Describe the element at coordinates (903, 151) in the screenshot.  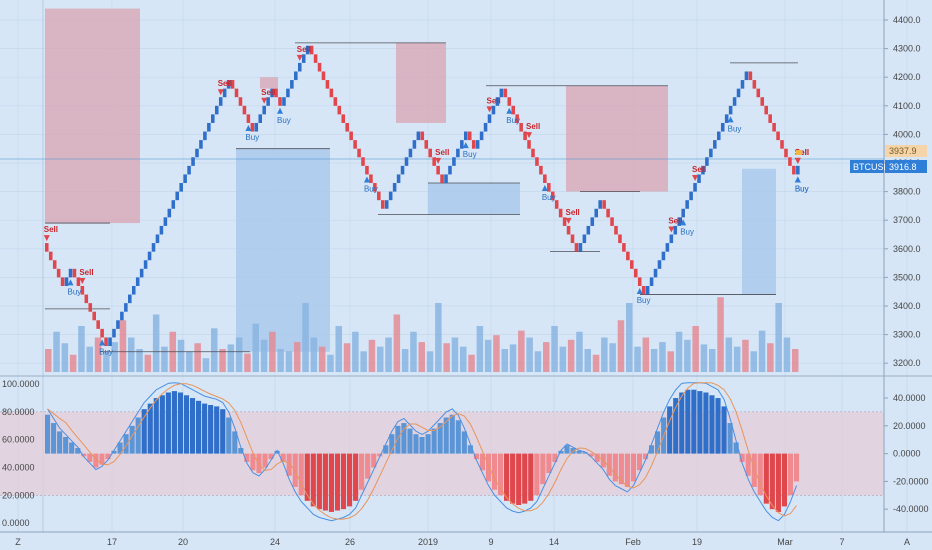
I see `secondary-price-label: 3937.9` at that location.